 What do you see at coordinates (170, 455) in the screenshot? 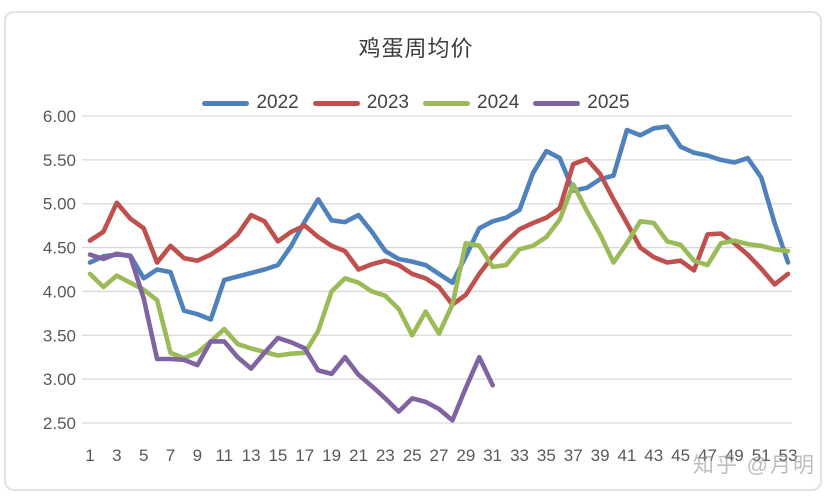
I see `x-axis-label: 7` at bounding box center [170, 455].